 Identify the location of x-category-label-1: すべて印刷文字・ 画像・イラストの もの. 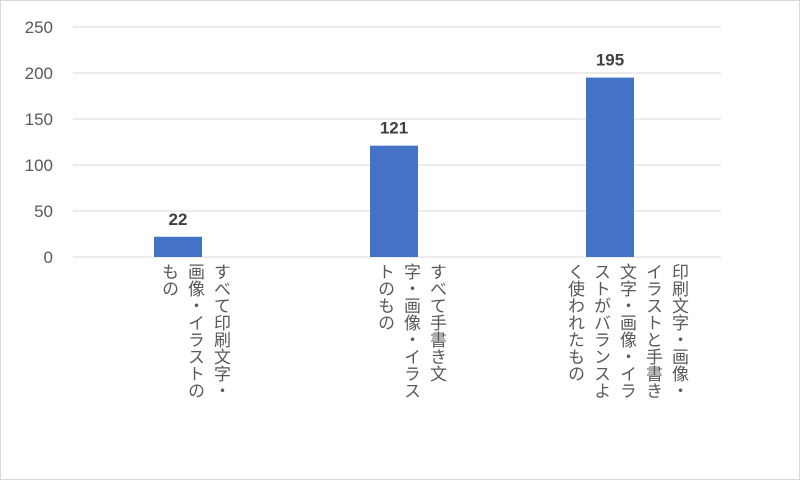
(194, 369).